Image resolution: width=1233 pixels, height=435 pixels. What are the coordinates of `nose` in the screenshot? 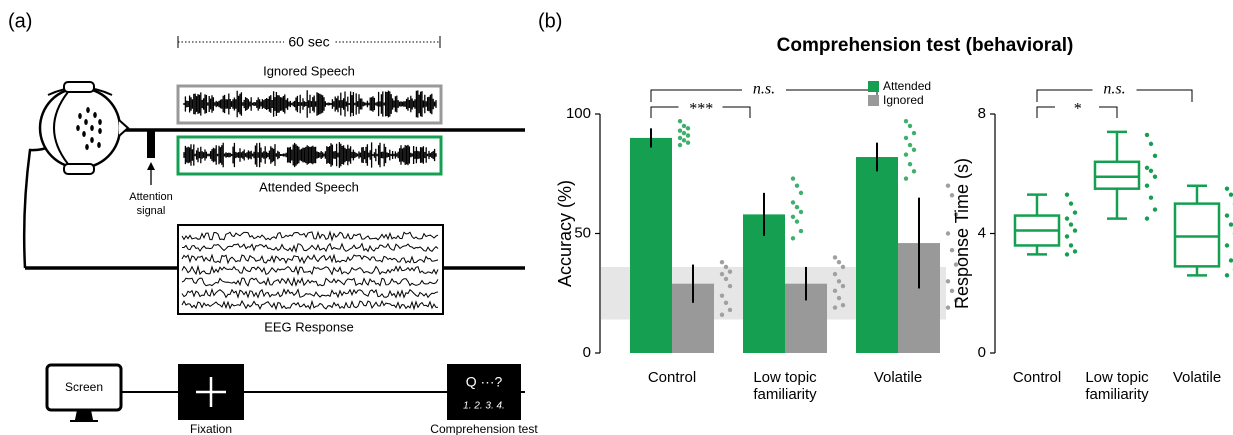 It's located at (124, 128).